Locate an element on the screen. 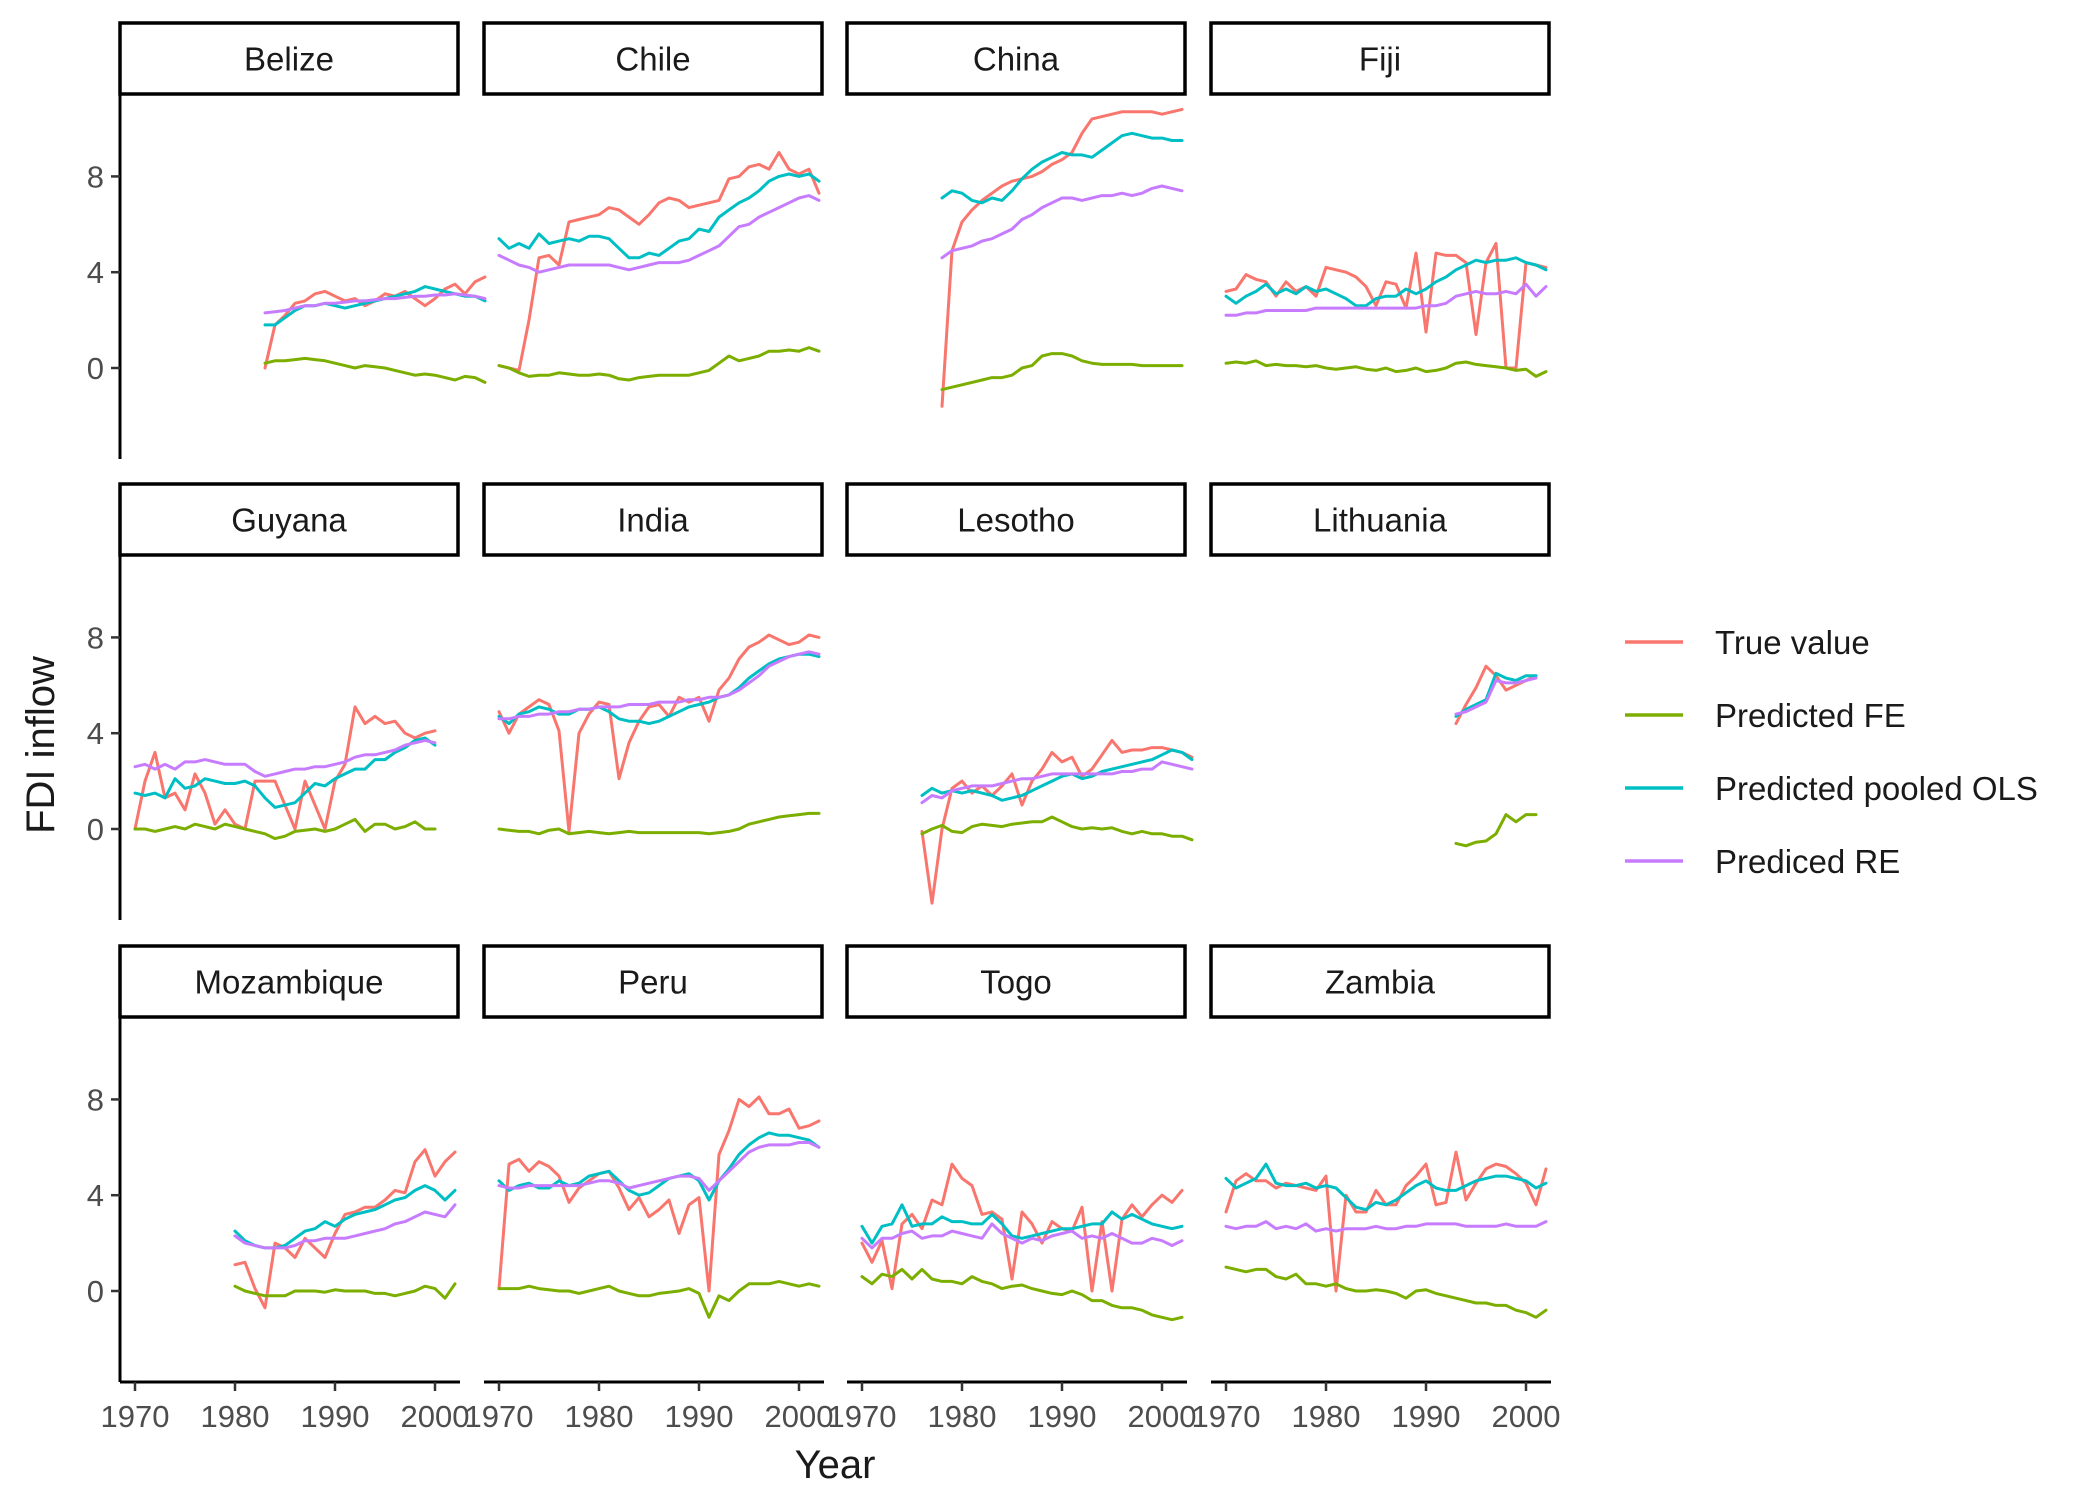 The height and width of the screenshot is (1499, 2100). strip-label-zambia: Zambia is located at coordinates (1380, 982).